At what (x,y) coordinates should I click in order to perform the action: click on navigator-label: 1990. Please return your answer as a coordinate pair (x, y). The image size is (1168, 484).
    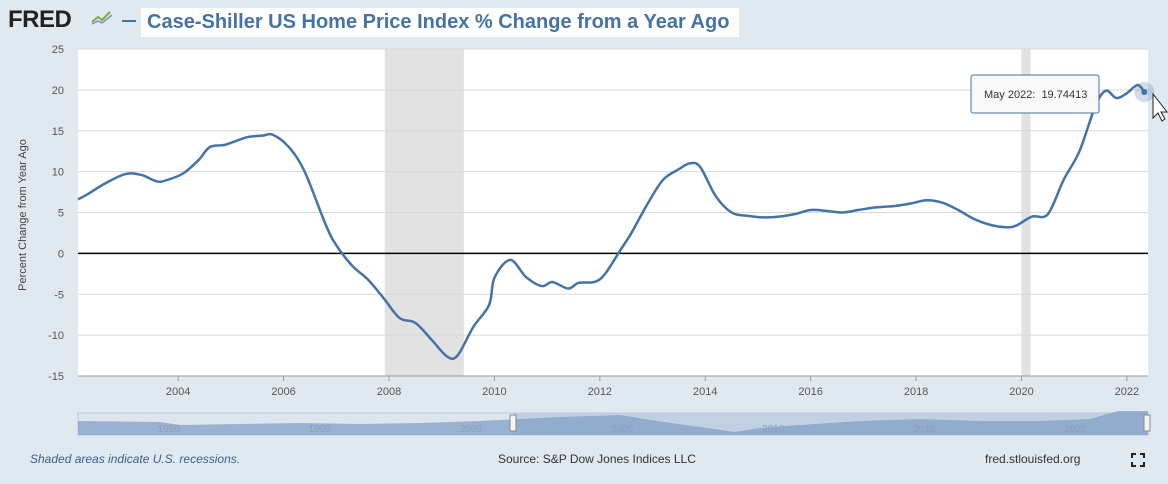
    Looking at the image, I should click on (169, 429).